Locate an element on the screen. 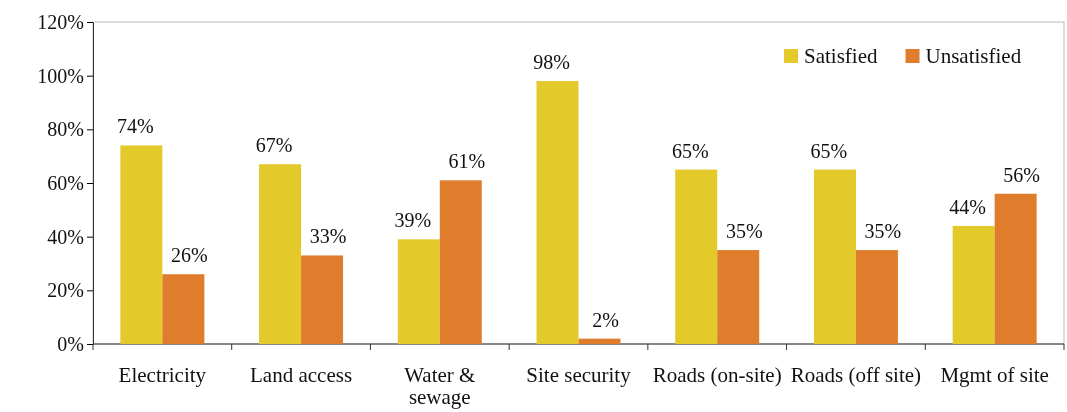  x-tick-label: Land access is located at coordinates (301, 375).